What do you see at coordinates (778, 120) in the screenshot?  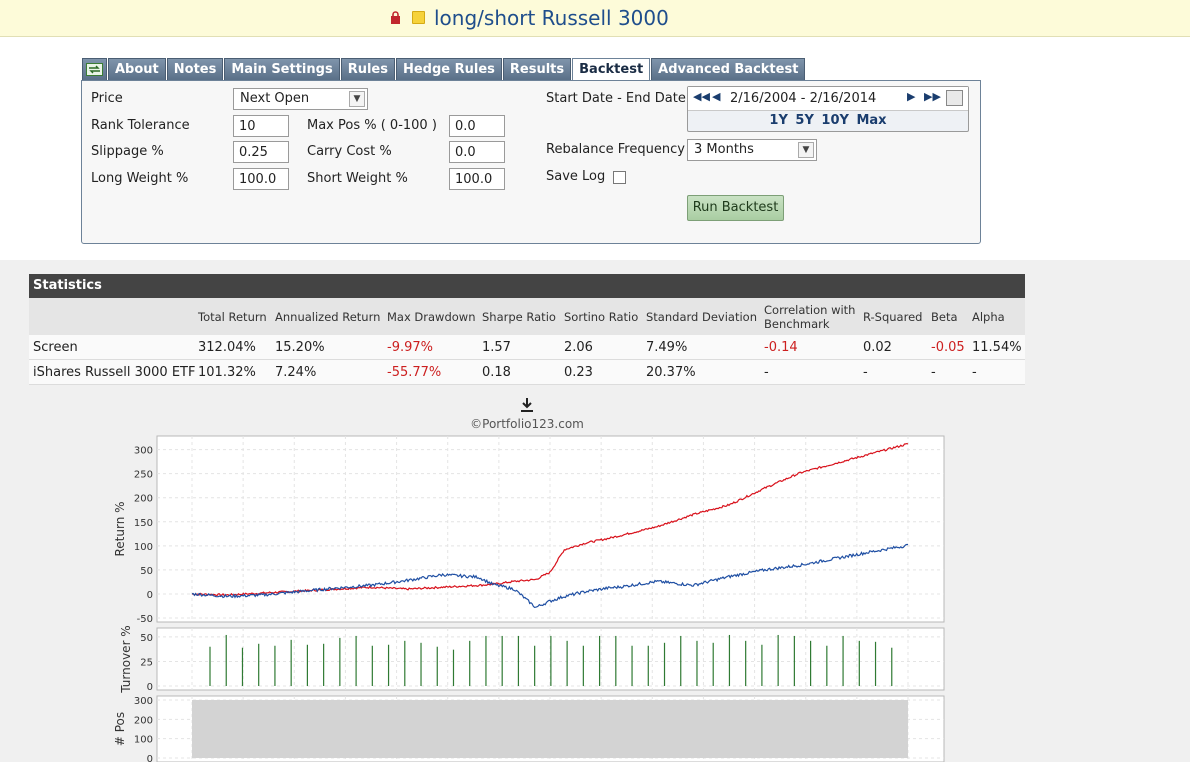 I see `preset-1y: 1Y` at bounding box center [778, 120].